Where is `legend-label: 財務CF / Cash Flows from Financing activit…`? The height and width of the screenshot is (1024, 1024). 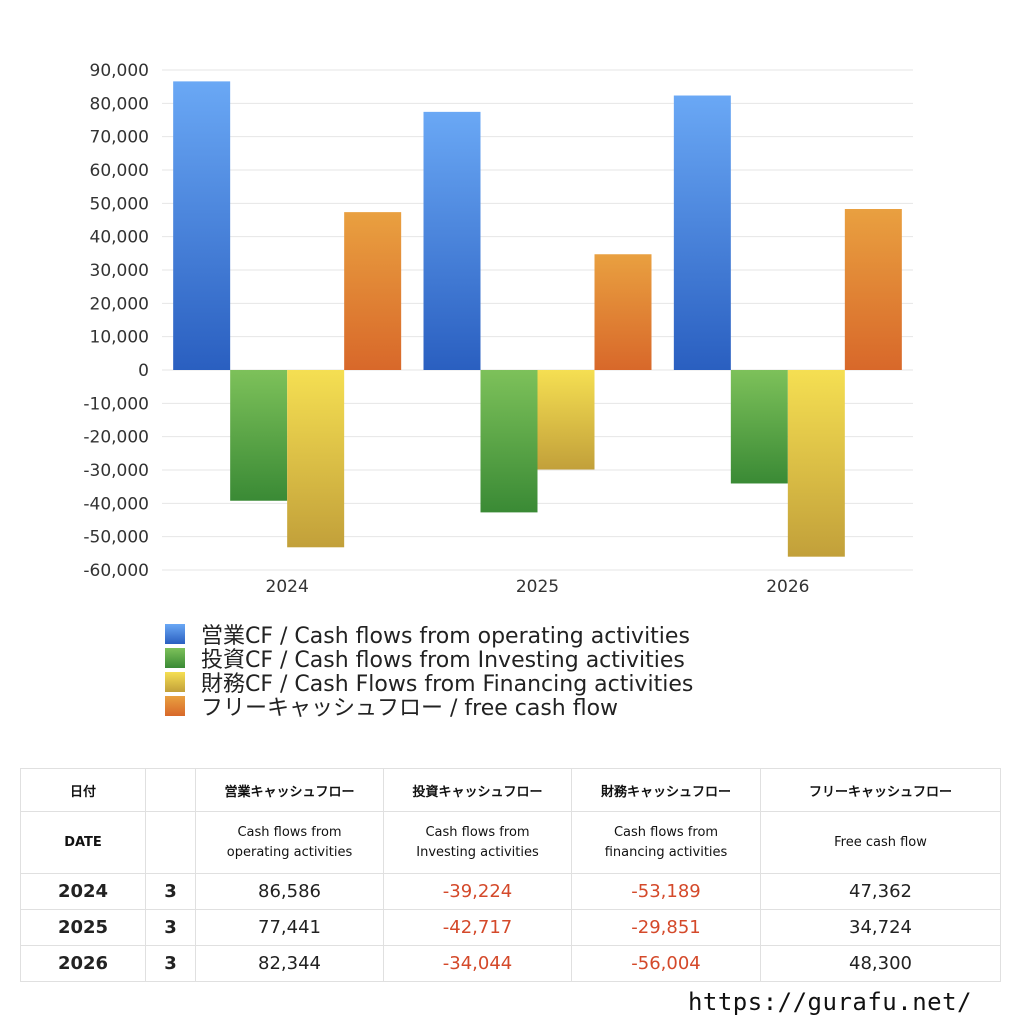
legend-label: 財務CF / Cash Flows from Financing activit… is located at coordinates (447, 684).